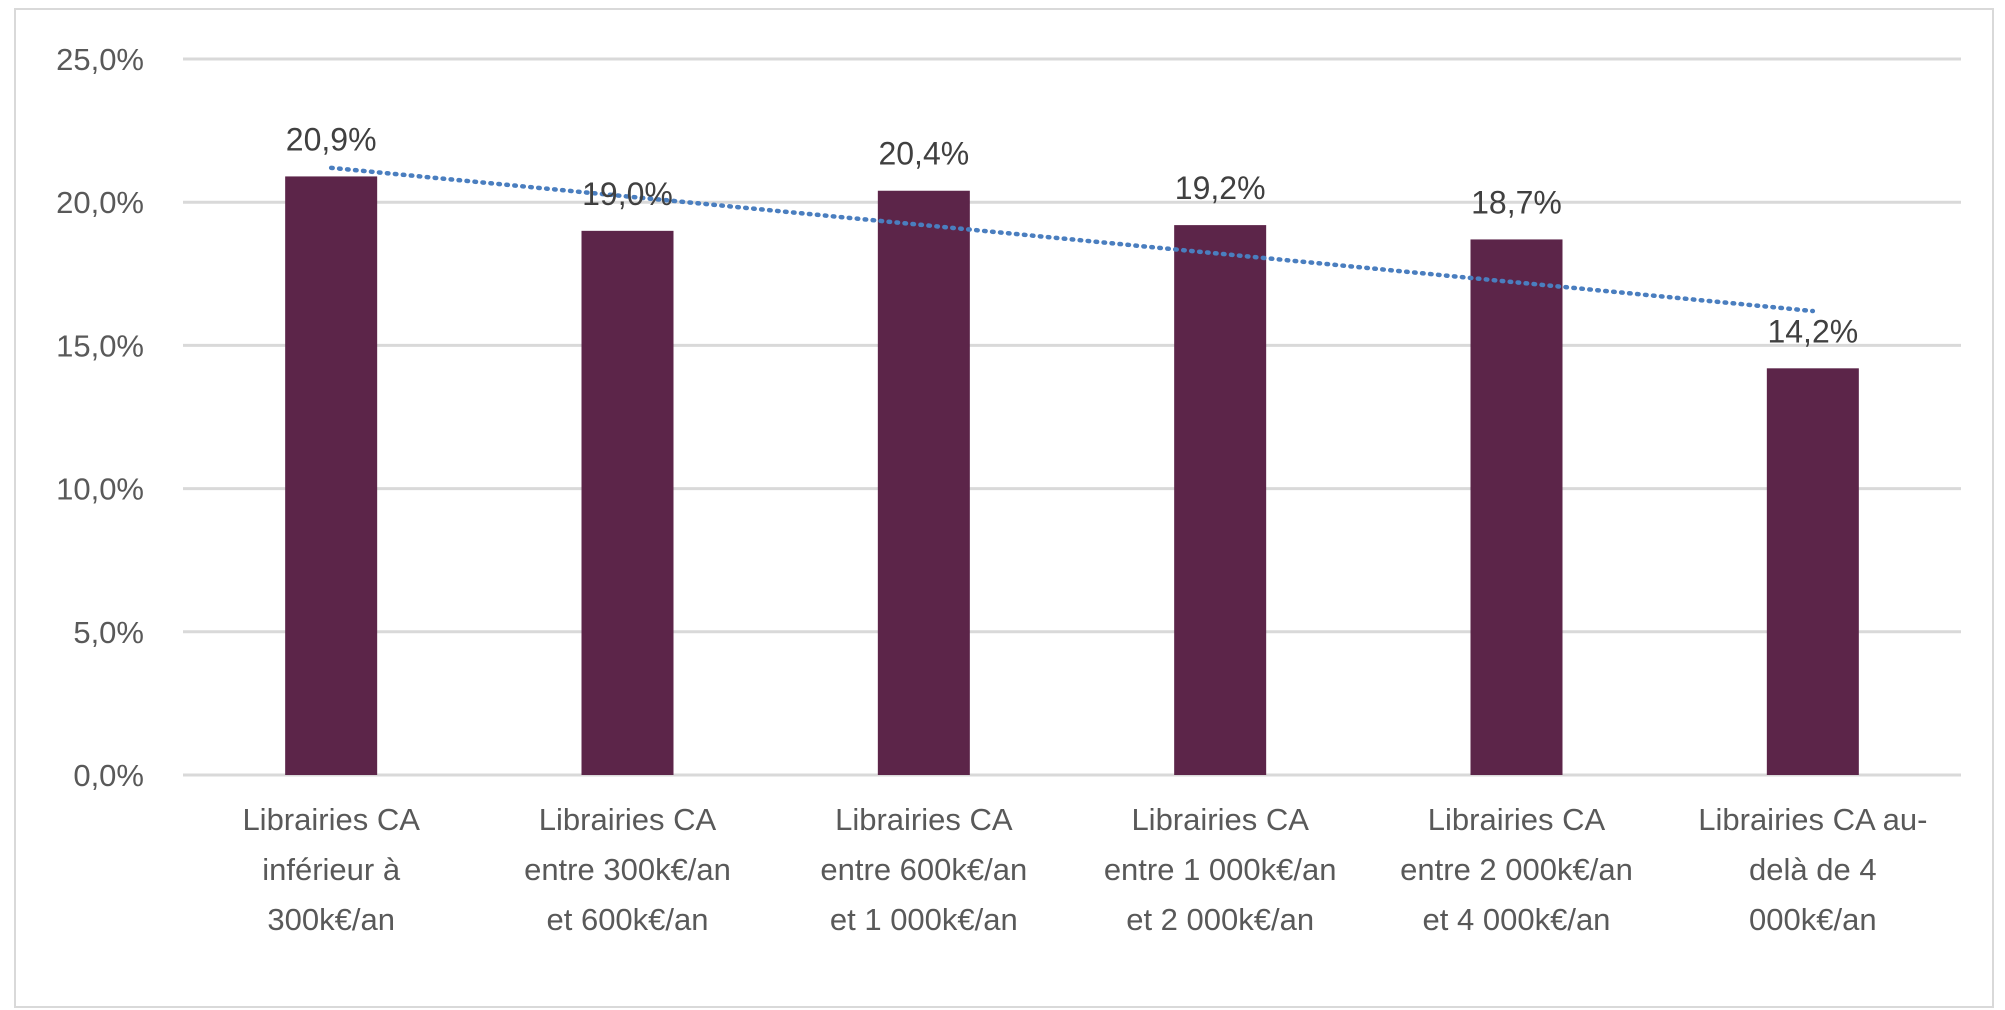 This screenshot has height=1010, width=2005. Describe the element at coordinates (923, 154) in the screenshot. I see `data-label: 20,4%` at that location.